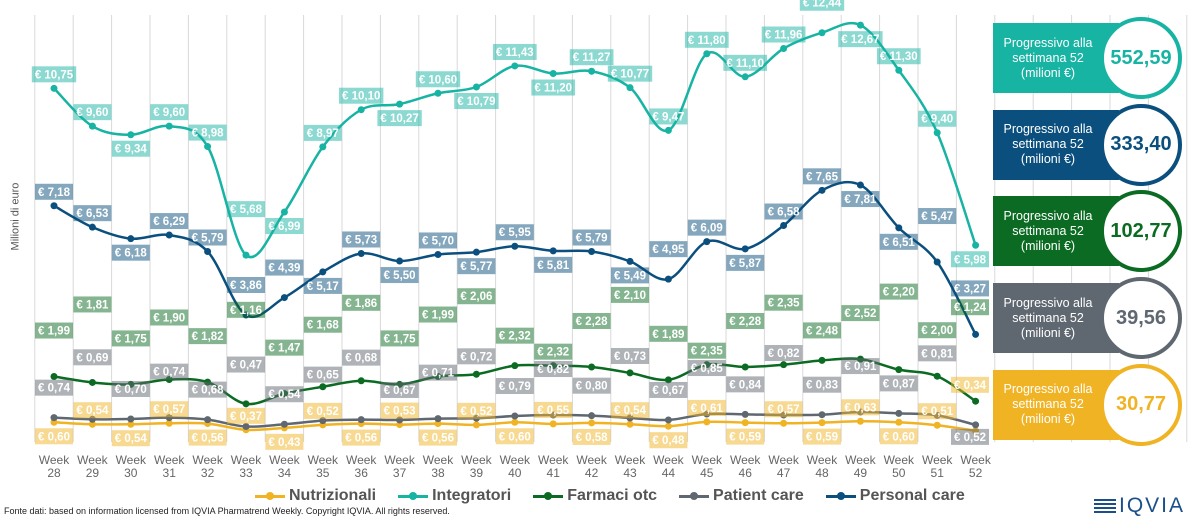 This screenshot has width=1199, height=518. I want to click on data-label: € 0,59, so click(745, 436).